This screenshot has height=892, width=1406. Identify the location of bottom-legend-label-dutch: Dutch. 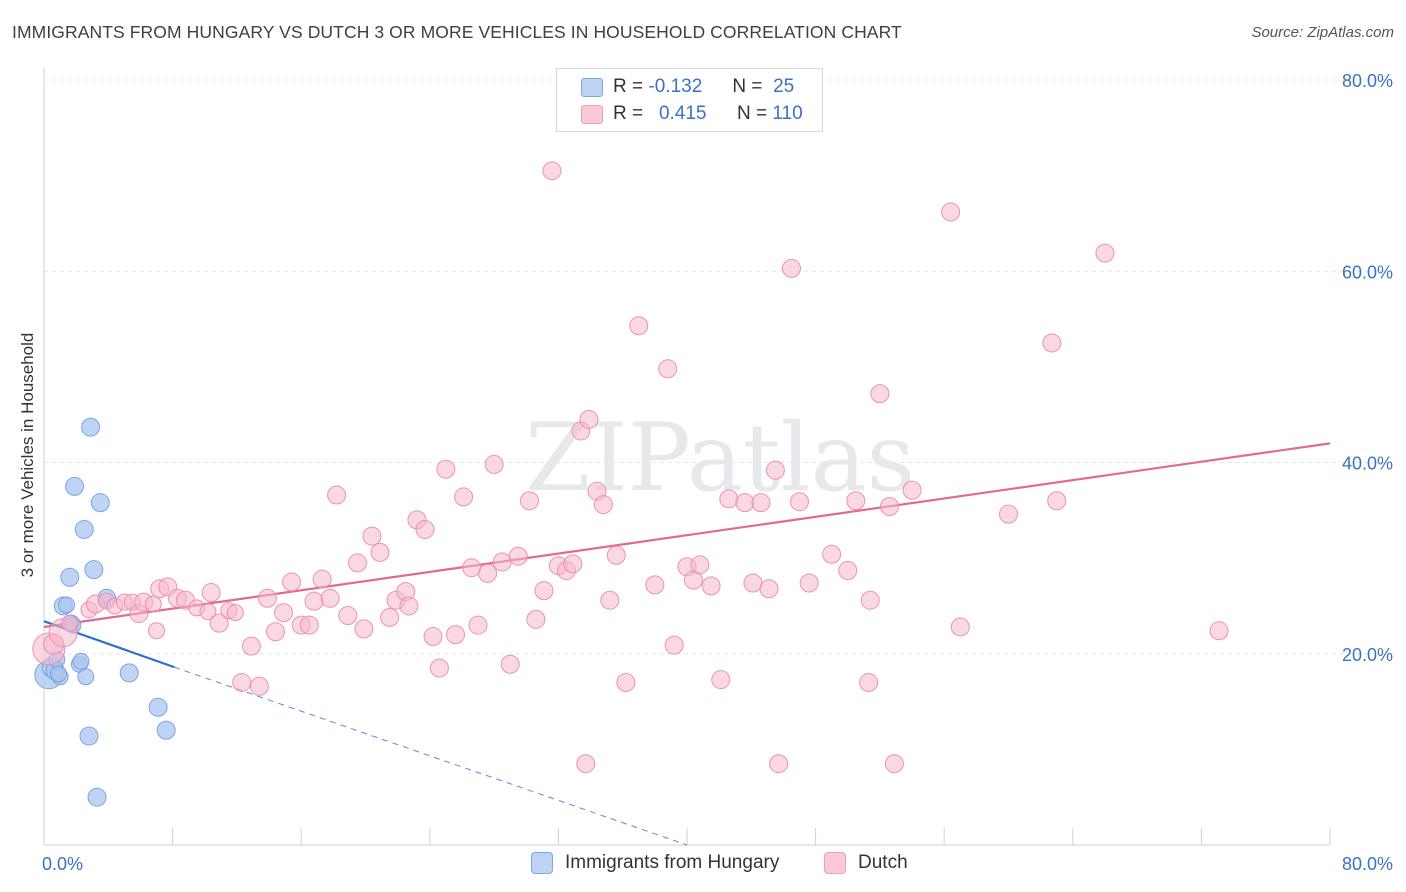
(883, 862).